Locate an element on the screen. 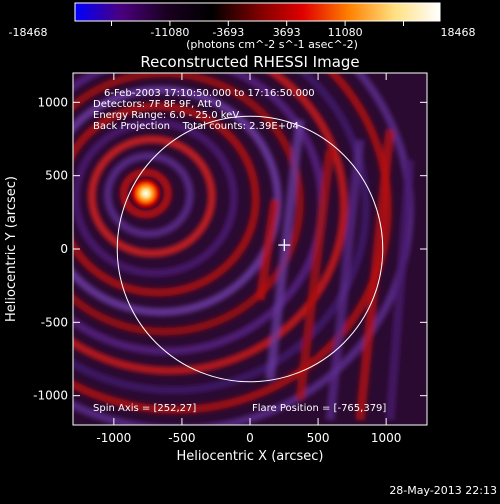  colorbar-ticks: -18468 -11080 -3693 3693 11080 18468 is located at coordinates (242, 30).